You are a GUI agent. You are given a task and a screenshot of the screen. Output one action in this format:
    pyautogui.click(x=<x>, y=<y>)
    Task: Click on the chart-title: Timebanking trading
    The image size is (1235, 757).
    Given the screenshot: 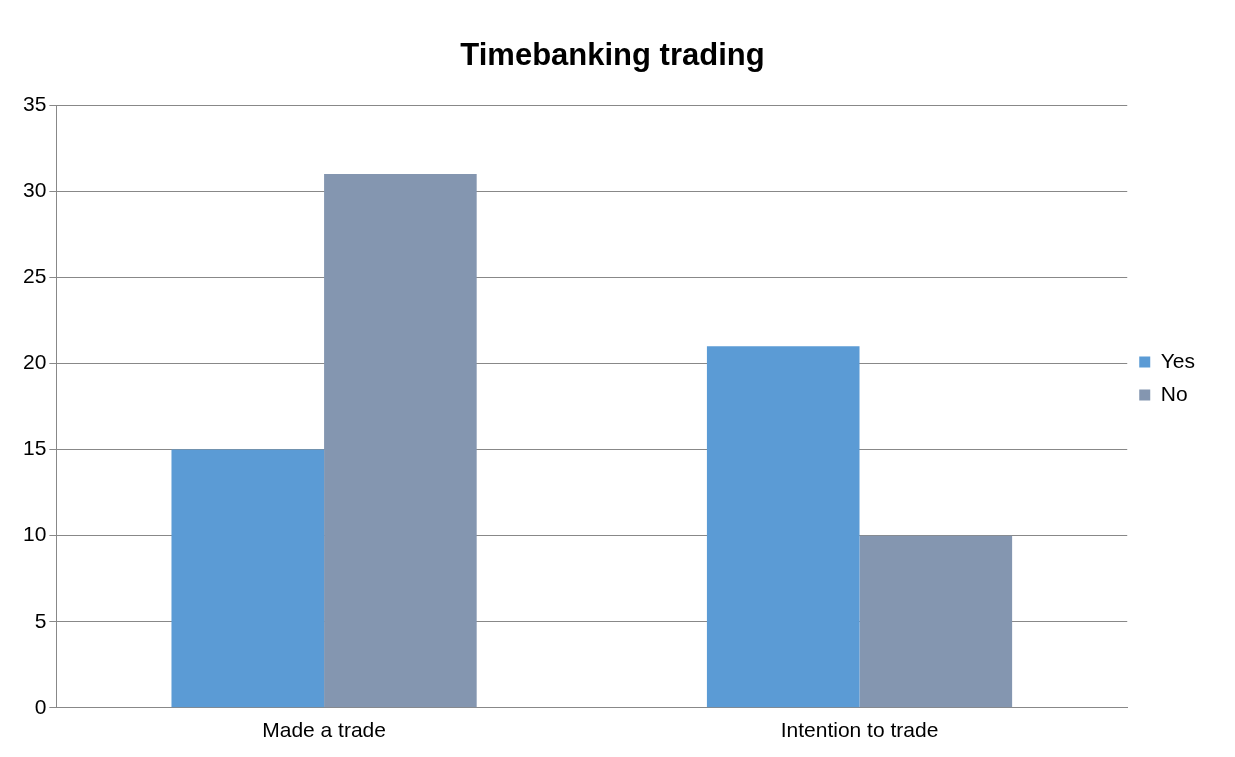 What is the action you would take?
    pyautogui.click(x=612, y=55)
    